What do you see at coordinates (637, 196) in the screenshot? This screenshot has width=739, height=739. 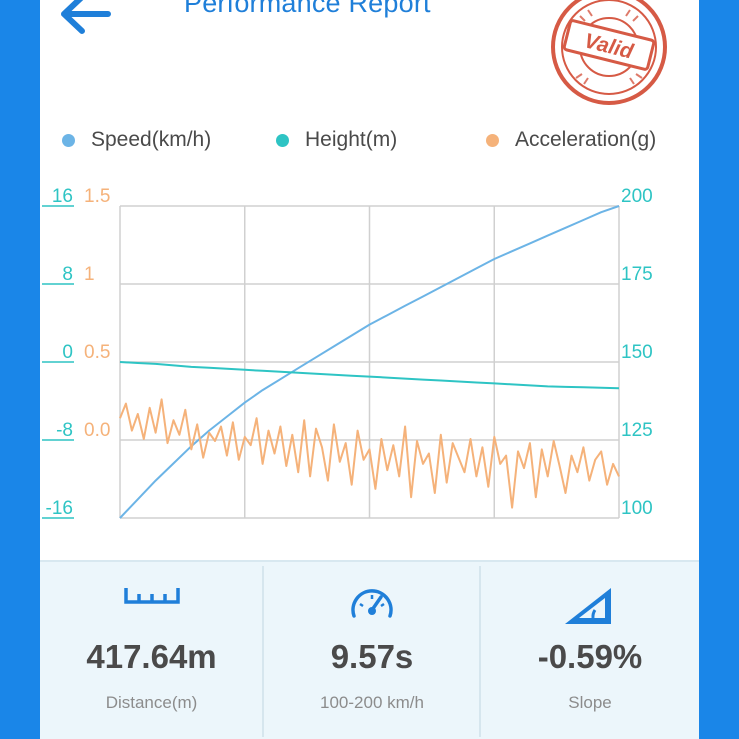 I see `axis-tick-label-speed: 200` at bounding box center [637, 196].